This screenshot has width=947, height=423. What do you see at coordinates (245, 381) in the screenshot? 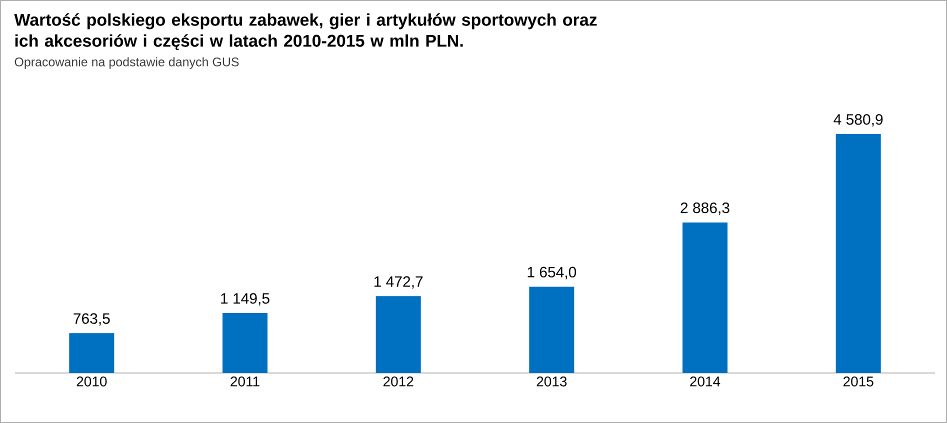
I see `x-tick-label: 2011` at bounding box center [245, 381].